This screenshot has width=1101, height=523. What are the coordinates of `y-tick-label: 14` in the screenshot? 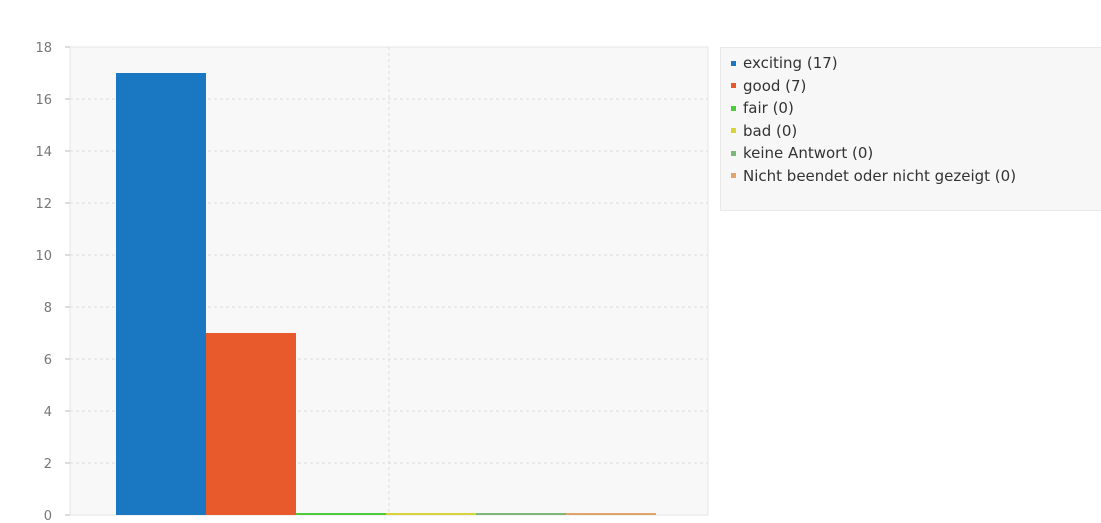 It's located at (43, 152).